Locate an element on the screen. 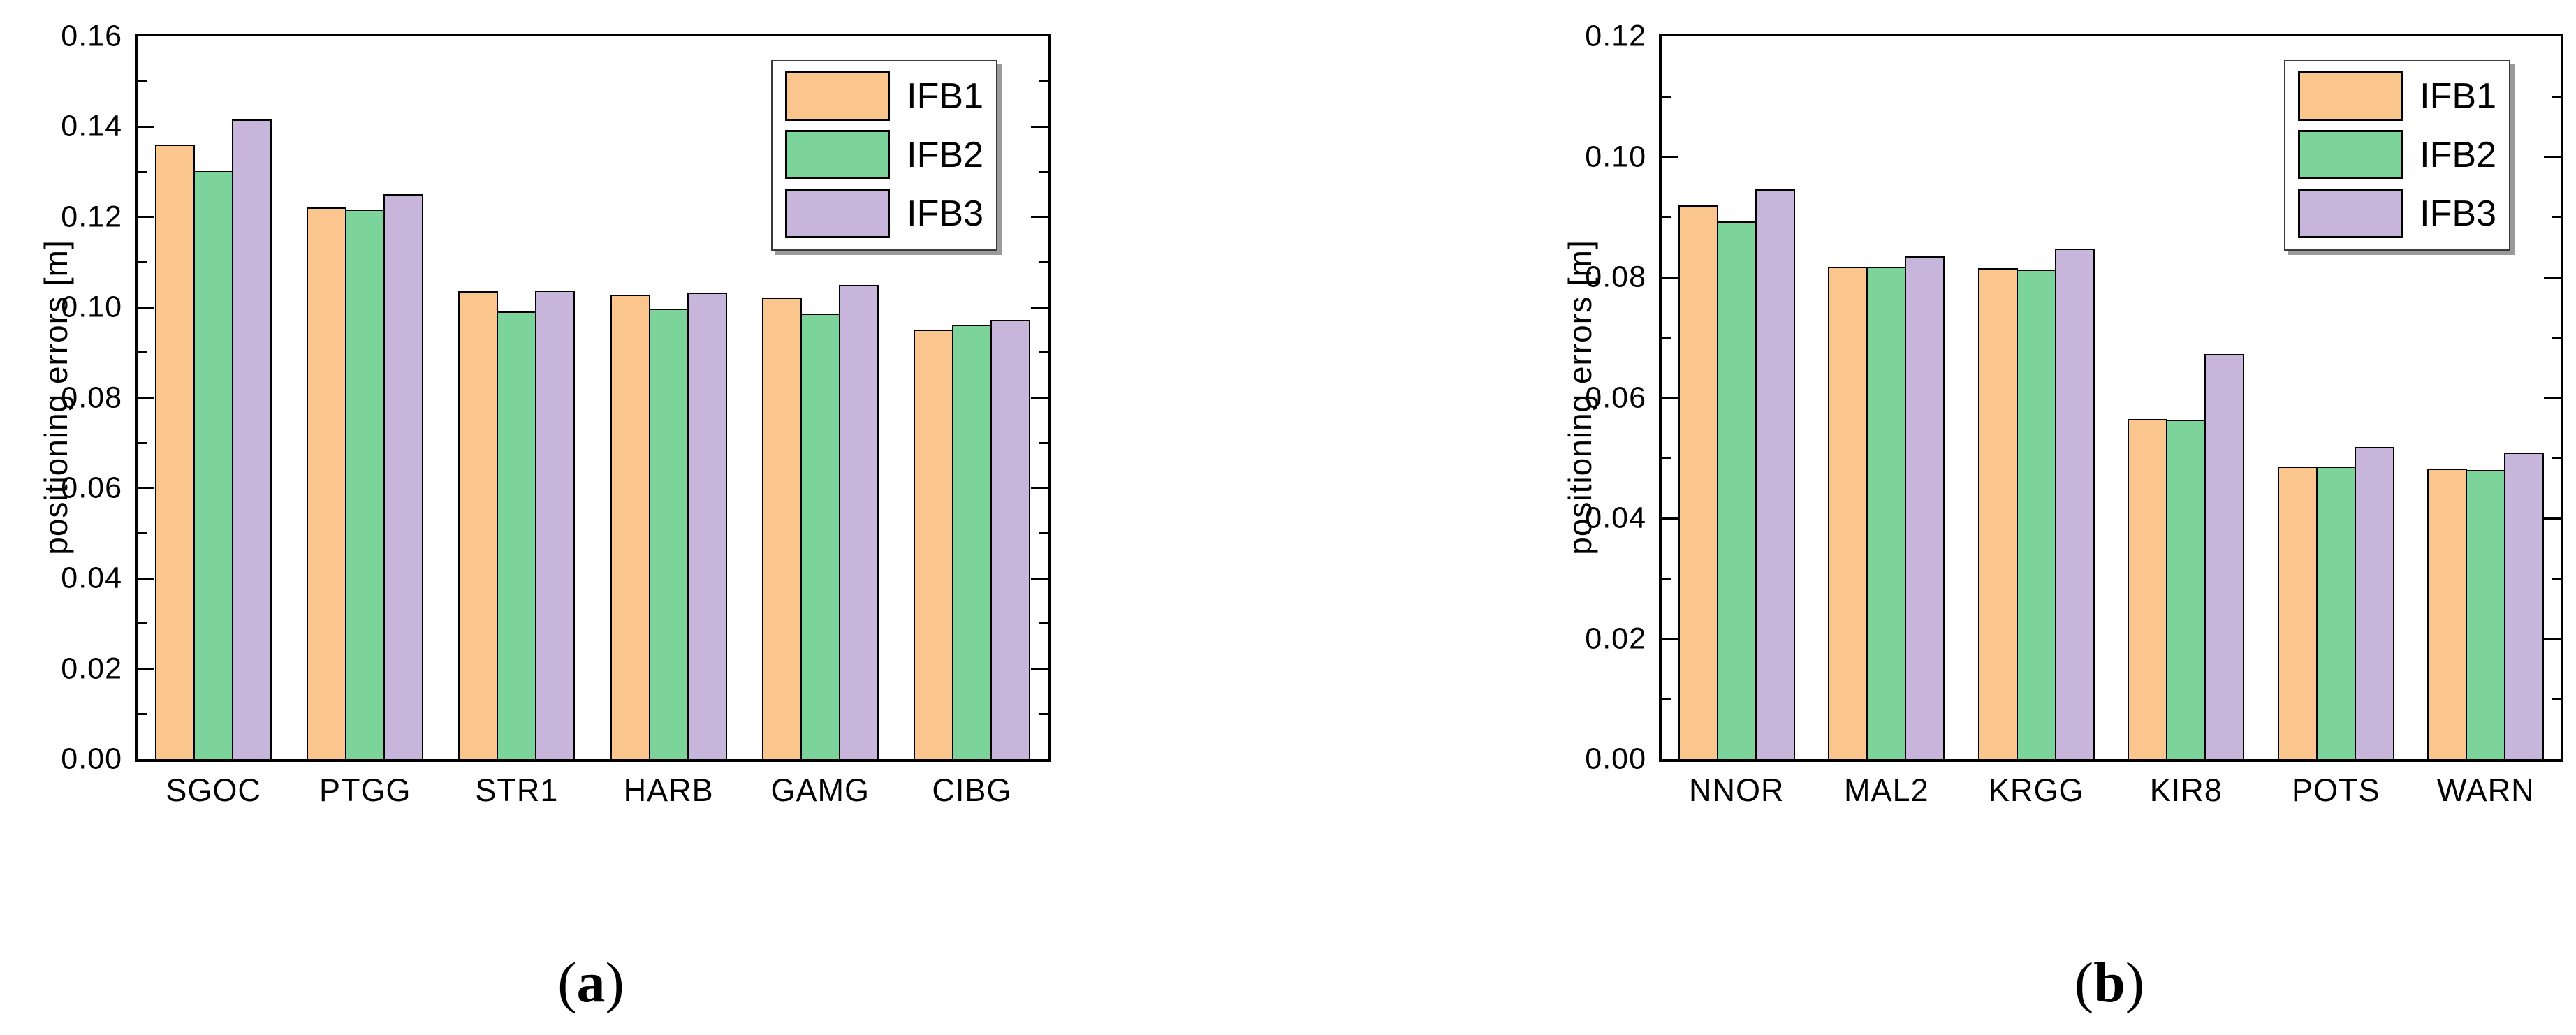 The height and width of the screenshot is (1035, 2576). bar-ifb3-mal2 is located at coordinates (1925, 507).